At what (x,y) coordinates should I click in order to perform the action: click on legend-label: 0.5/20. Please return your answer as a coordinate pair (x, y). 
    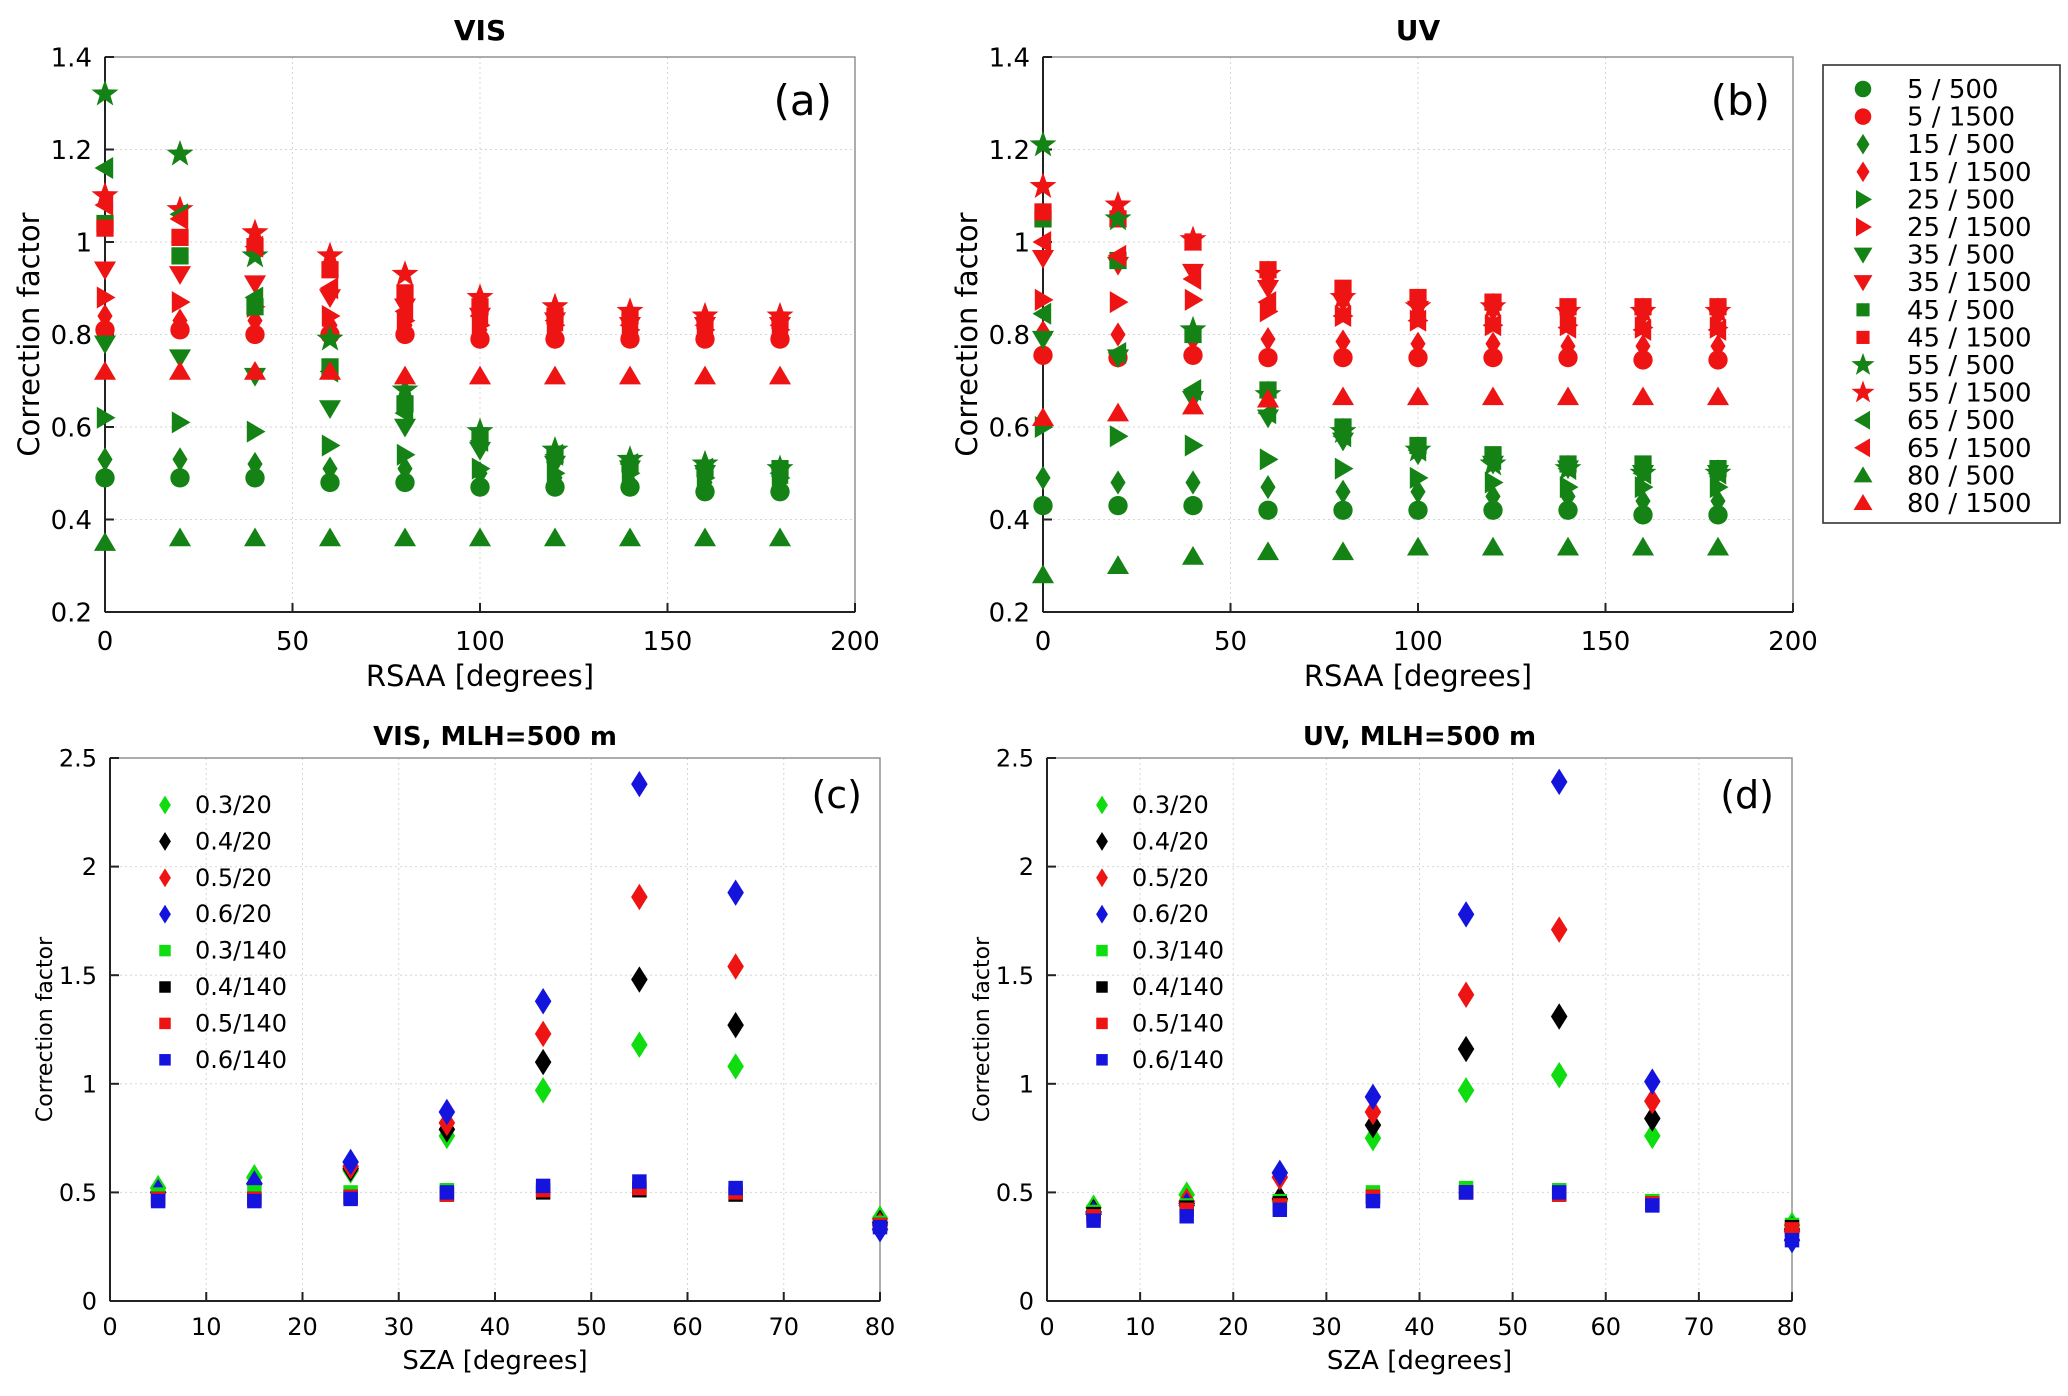
    Looking at the image, I should click on (1170, 878).